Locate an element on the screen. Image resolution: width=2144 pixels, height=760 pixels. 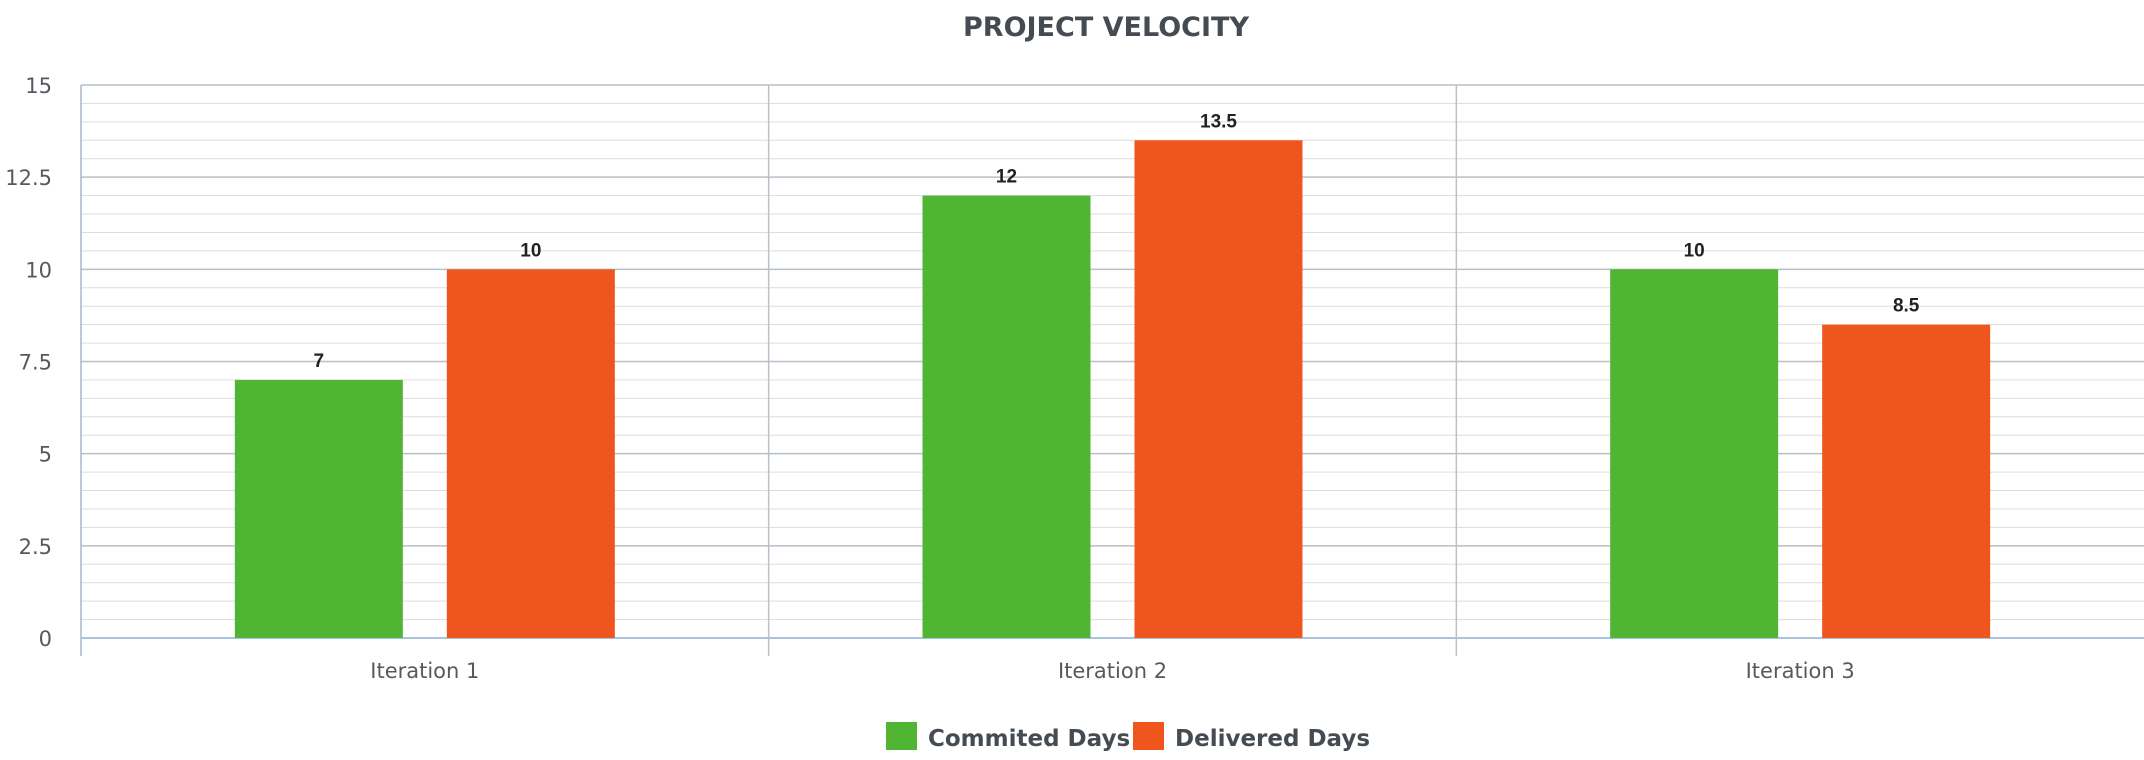
legend-label: Delivered Days is located at coordinates (1272, 739).